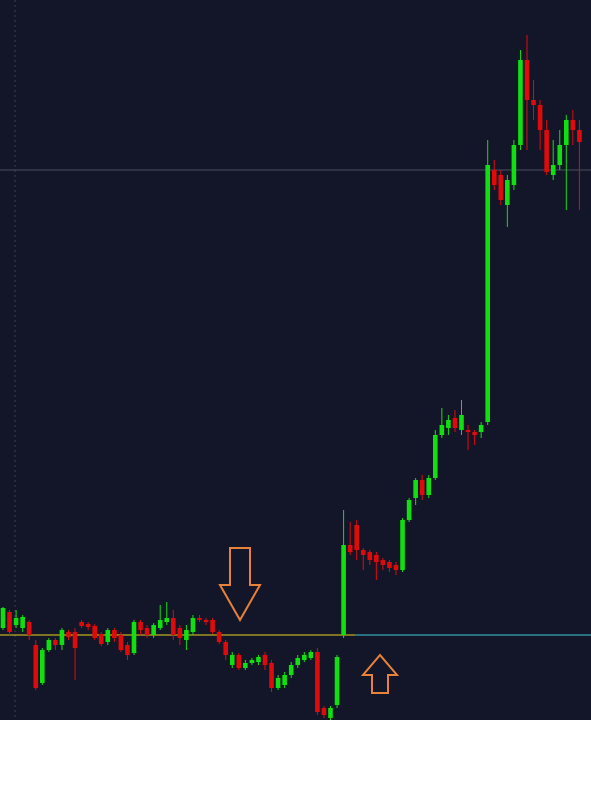 Image resolution: width=591 pixels, height=800 pixels. I want to click on up-arrow, so click(380, 673).